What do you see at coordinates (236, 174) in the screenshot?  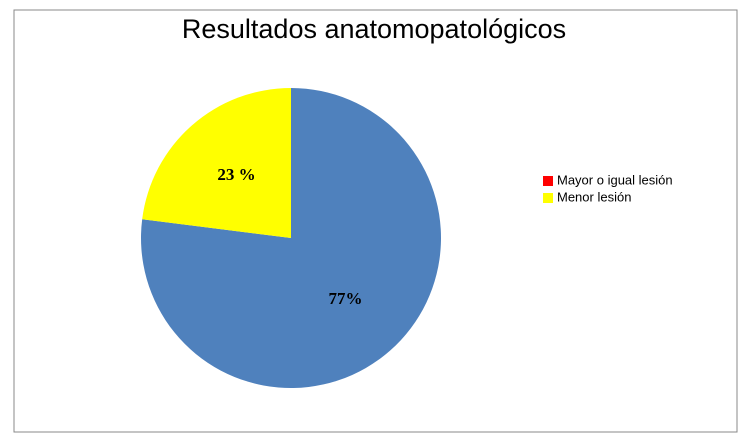 I see `value-label: 23 %` at bounding box center [236, 174].